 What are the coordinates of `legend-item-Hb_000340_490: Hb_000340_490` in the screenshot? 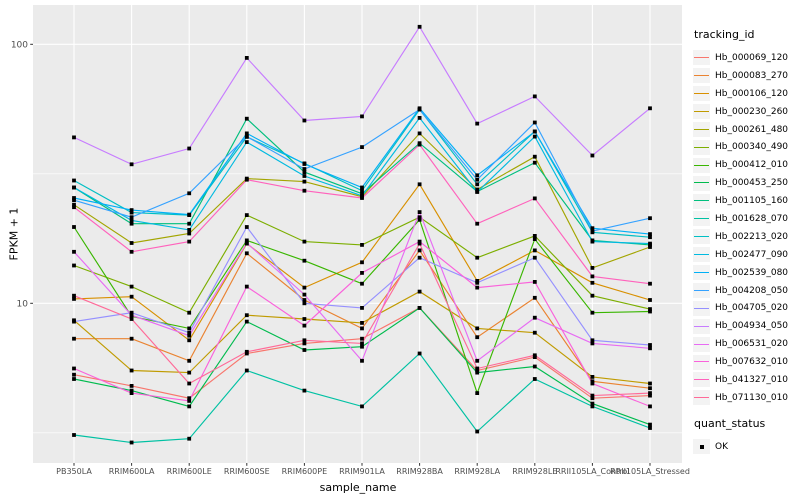 It's located at (745, 147).